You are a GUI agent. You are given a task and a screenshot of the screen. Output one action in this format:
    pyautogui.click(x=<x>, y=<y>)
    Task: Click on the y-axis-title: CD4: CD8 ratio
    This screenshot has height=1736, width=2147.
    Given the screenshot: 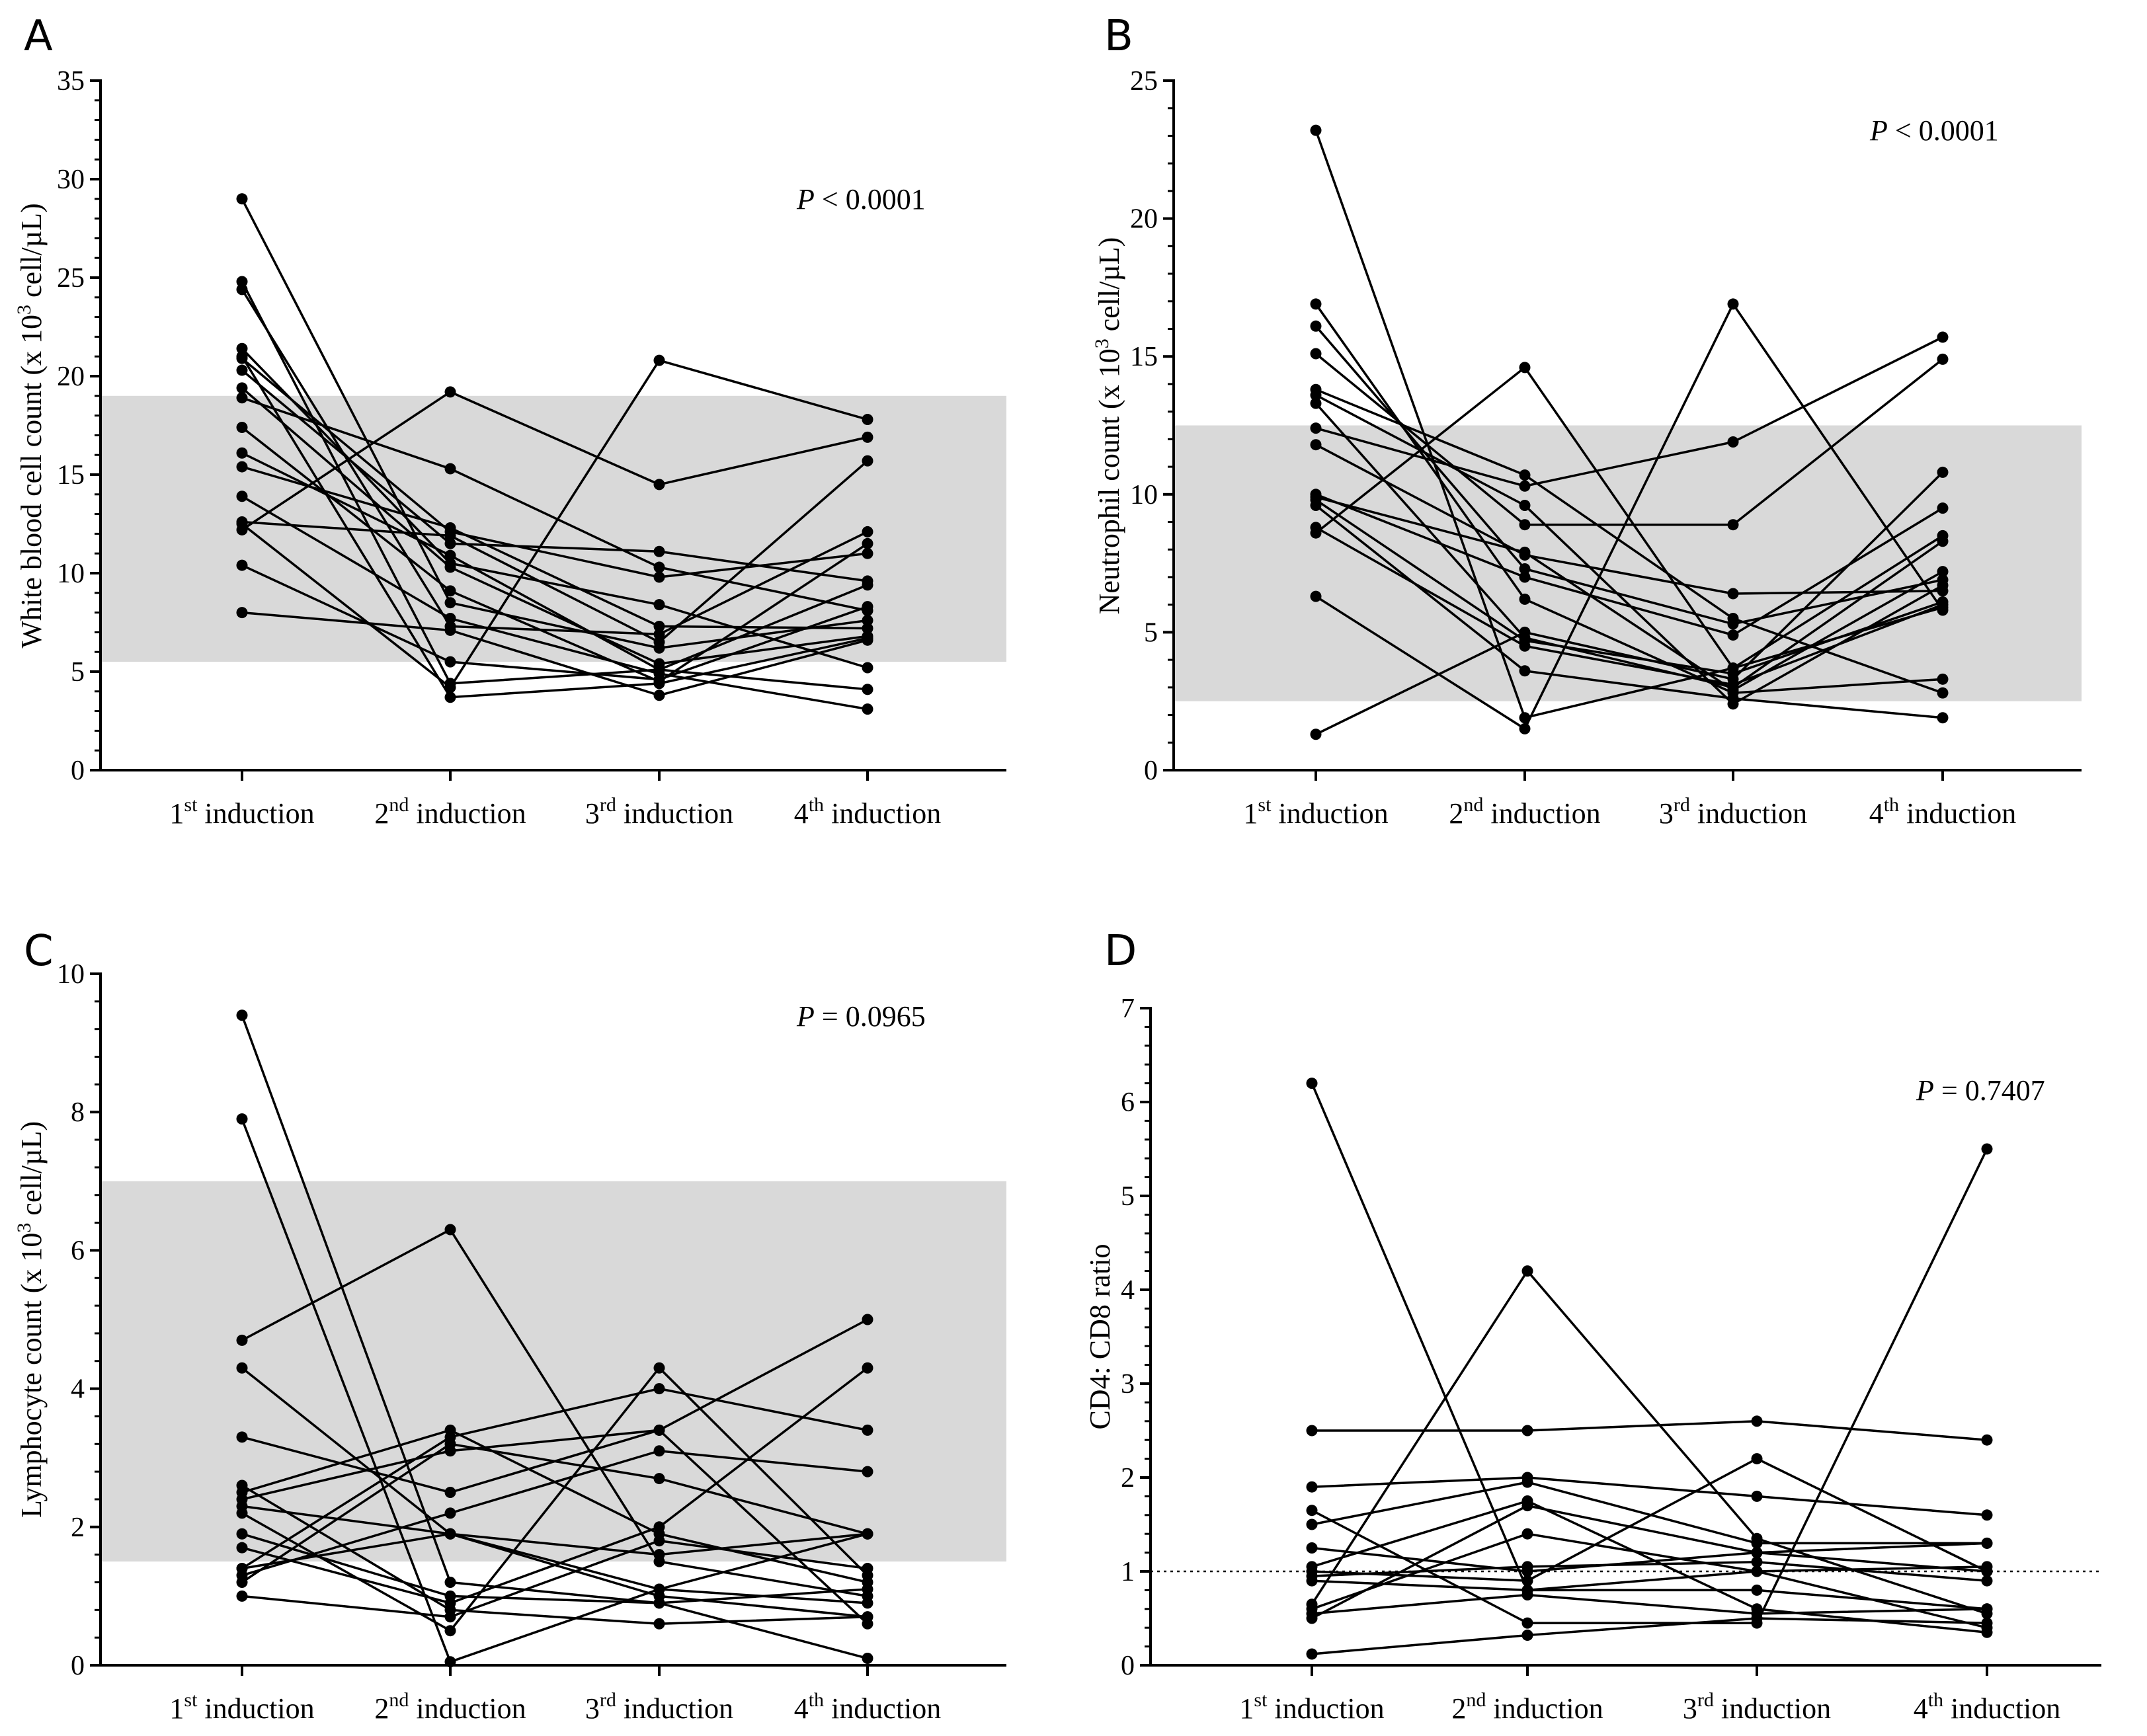 What is the action you would take?
    pyautogui.click(x=1100, y=1336)
    